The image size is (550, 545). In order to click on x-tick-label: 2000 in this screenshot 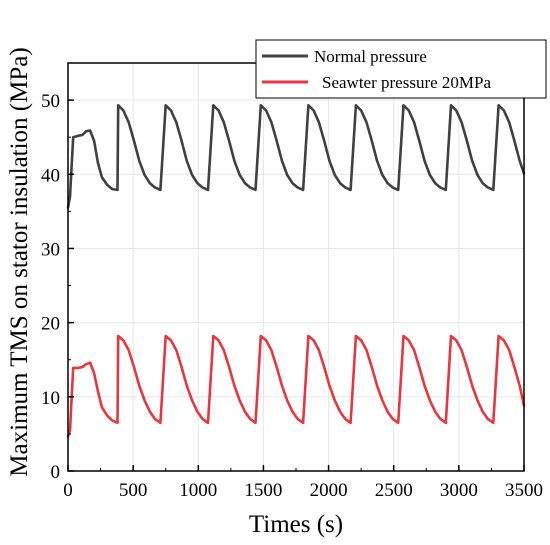, I will do `click(329, 490)`.